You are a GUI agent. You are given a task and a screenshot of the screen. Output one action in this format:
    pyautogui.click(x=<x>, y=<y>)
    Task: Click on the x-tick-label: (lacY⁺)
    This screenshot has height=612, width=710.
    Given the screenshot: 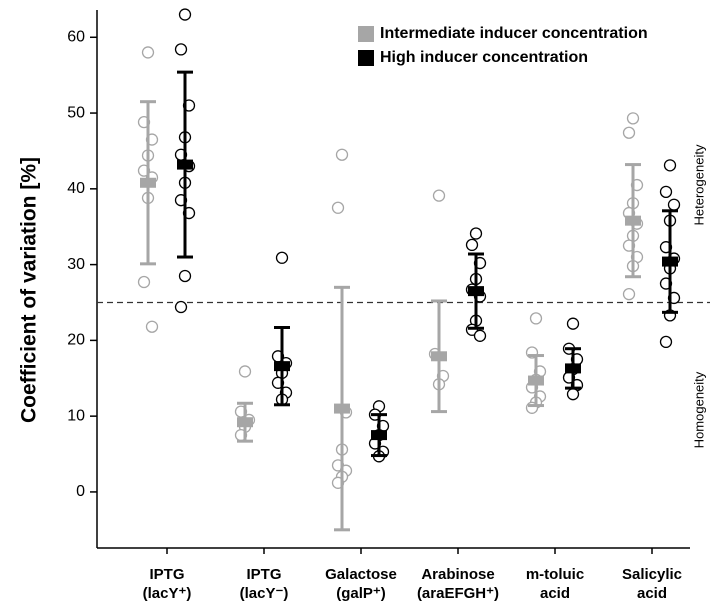 What is the action you would take?
    pyautogui.click(x=167, y=593)
    